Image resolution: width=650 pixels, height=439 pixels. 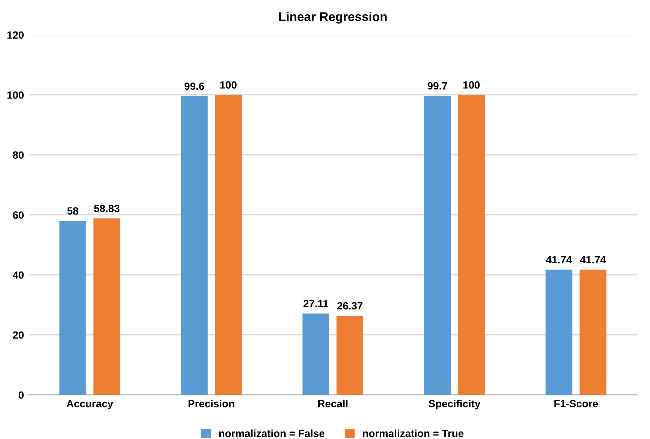 What do you see at coordinates (21, 395) in the screenshot?
I see `y-tick-label: 0` at bounding box center [21, 395].